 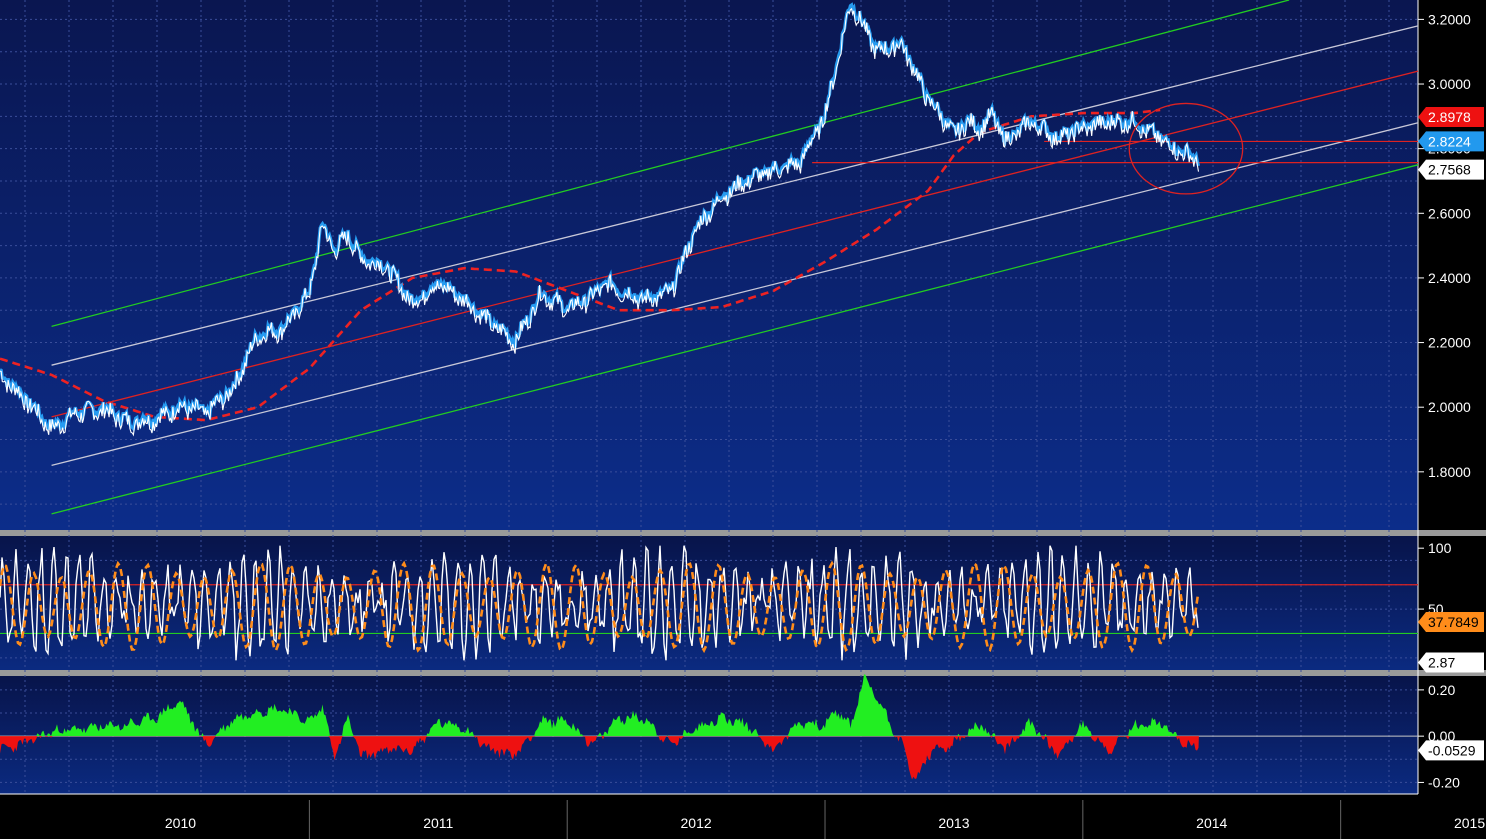 What do you see at coordinates (1444, 782) in the screenshot?
I see `mom-y-tick: -0.20` at bounding box center [1444, 782].